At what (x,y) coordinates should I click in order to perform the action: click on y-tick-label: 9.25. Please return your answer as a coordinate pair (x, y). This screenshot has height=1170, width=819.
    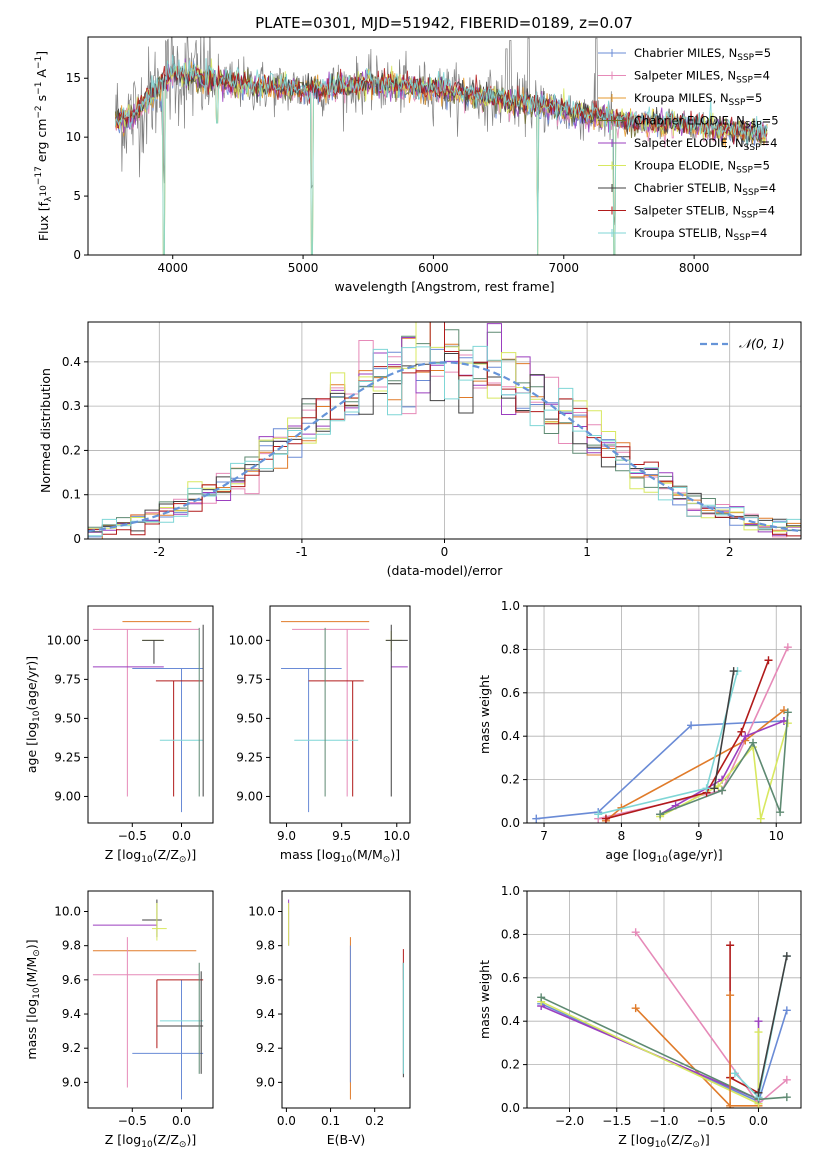
    Looking at the image, I should click on (67, 757).